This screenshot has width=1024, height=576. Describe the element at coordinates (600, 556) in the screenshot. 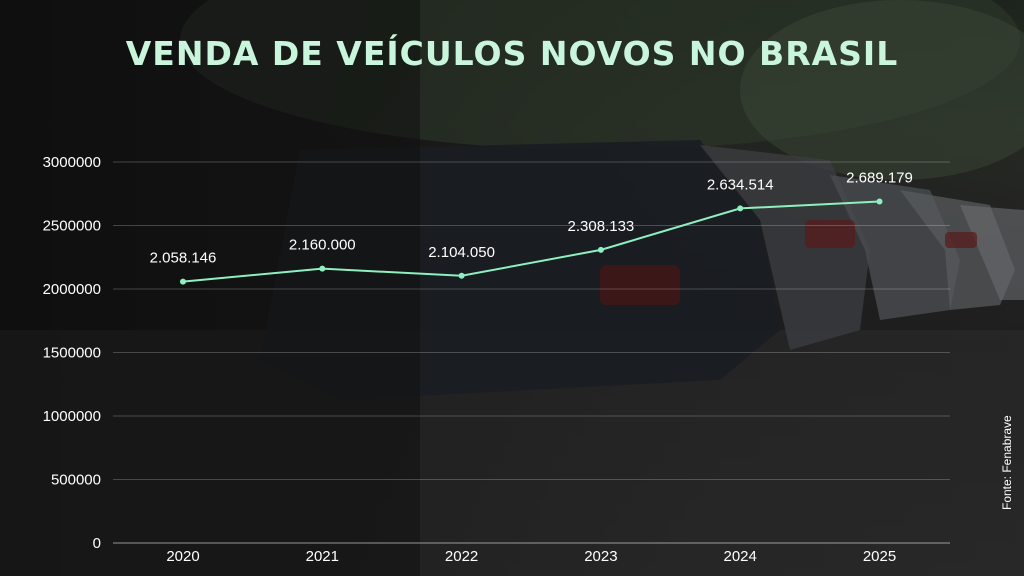

I see `x-tick-label: 2023` at that location.